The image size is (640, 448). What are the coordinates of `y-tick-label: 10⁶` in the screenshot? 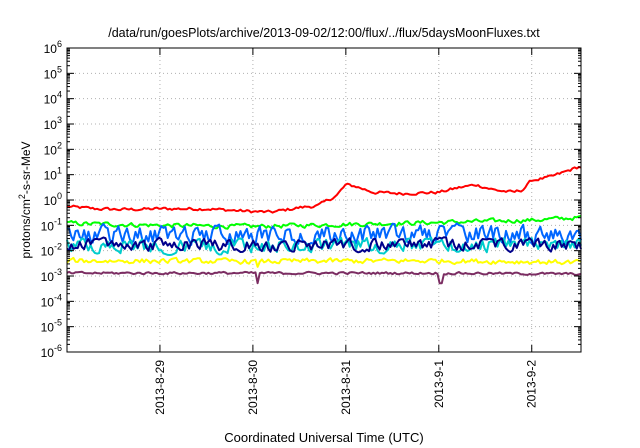 It's located at (53, 47).